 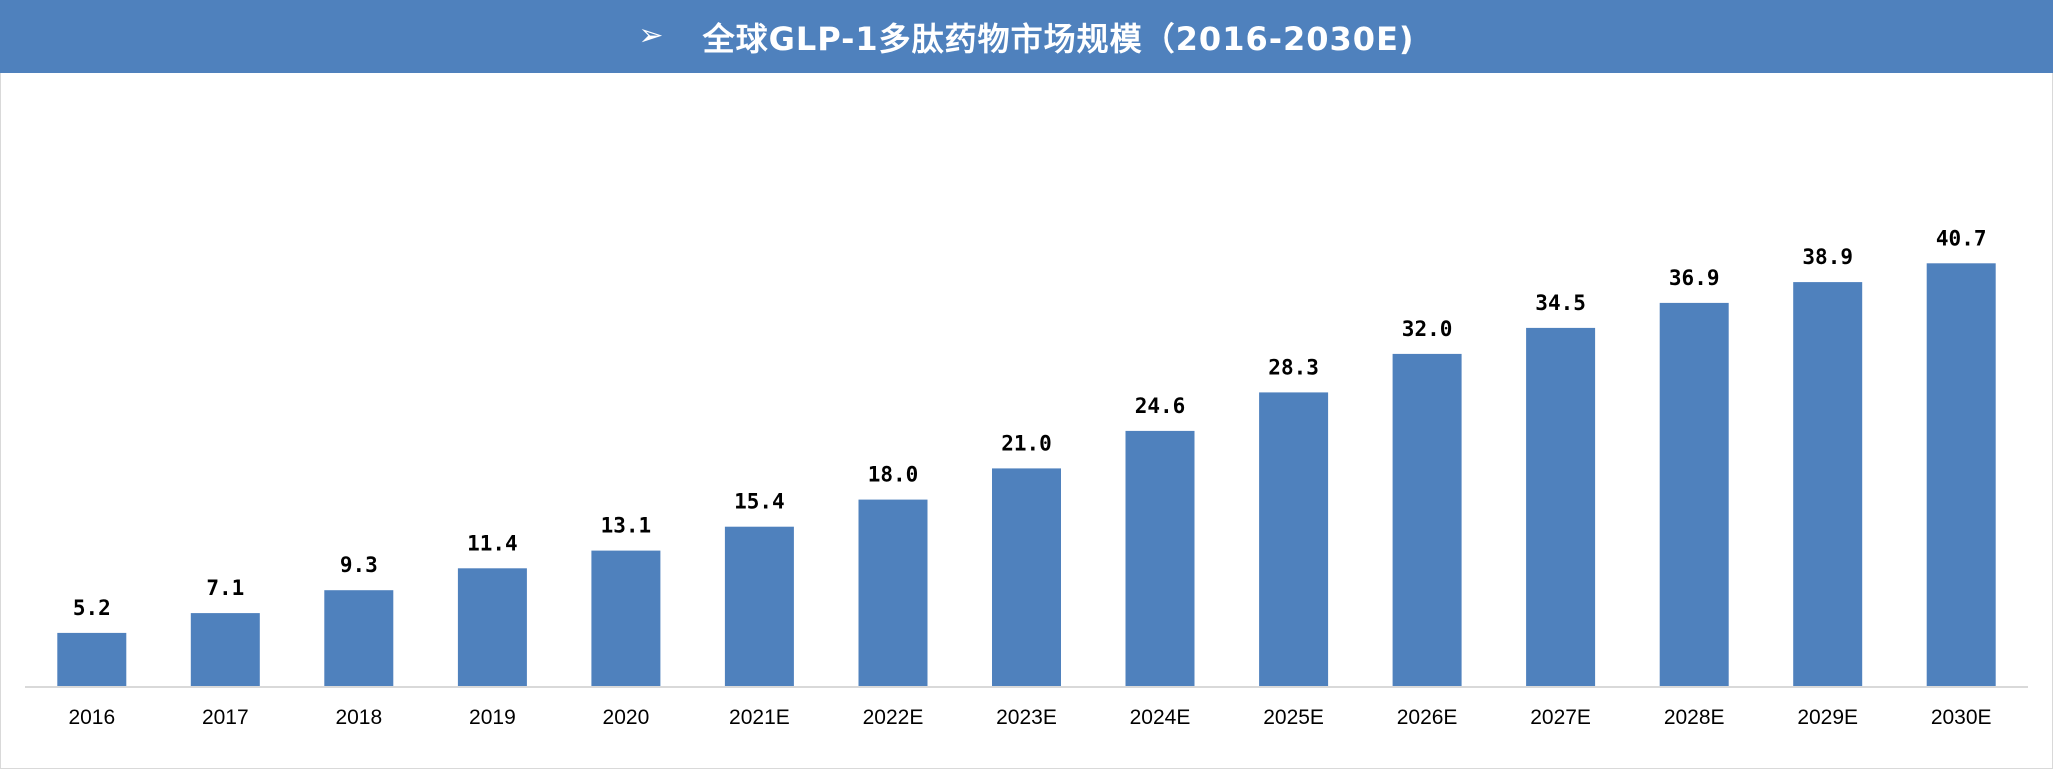 What do you see at coordinates (1828, 484) in the screenshot?
I see `bar-2029E` at bounding box center [1828, 484].